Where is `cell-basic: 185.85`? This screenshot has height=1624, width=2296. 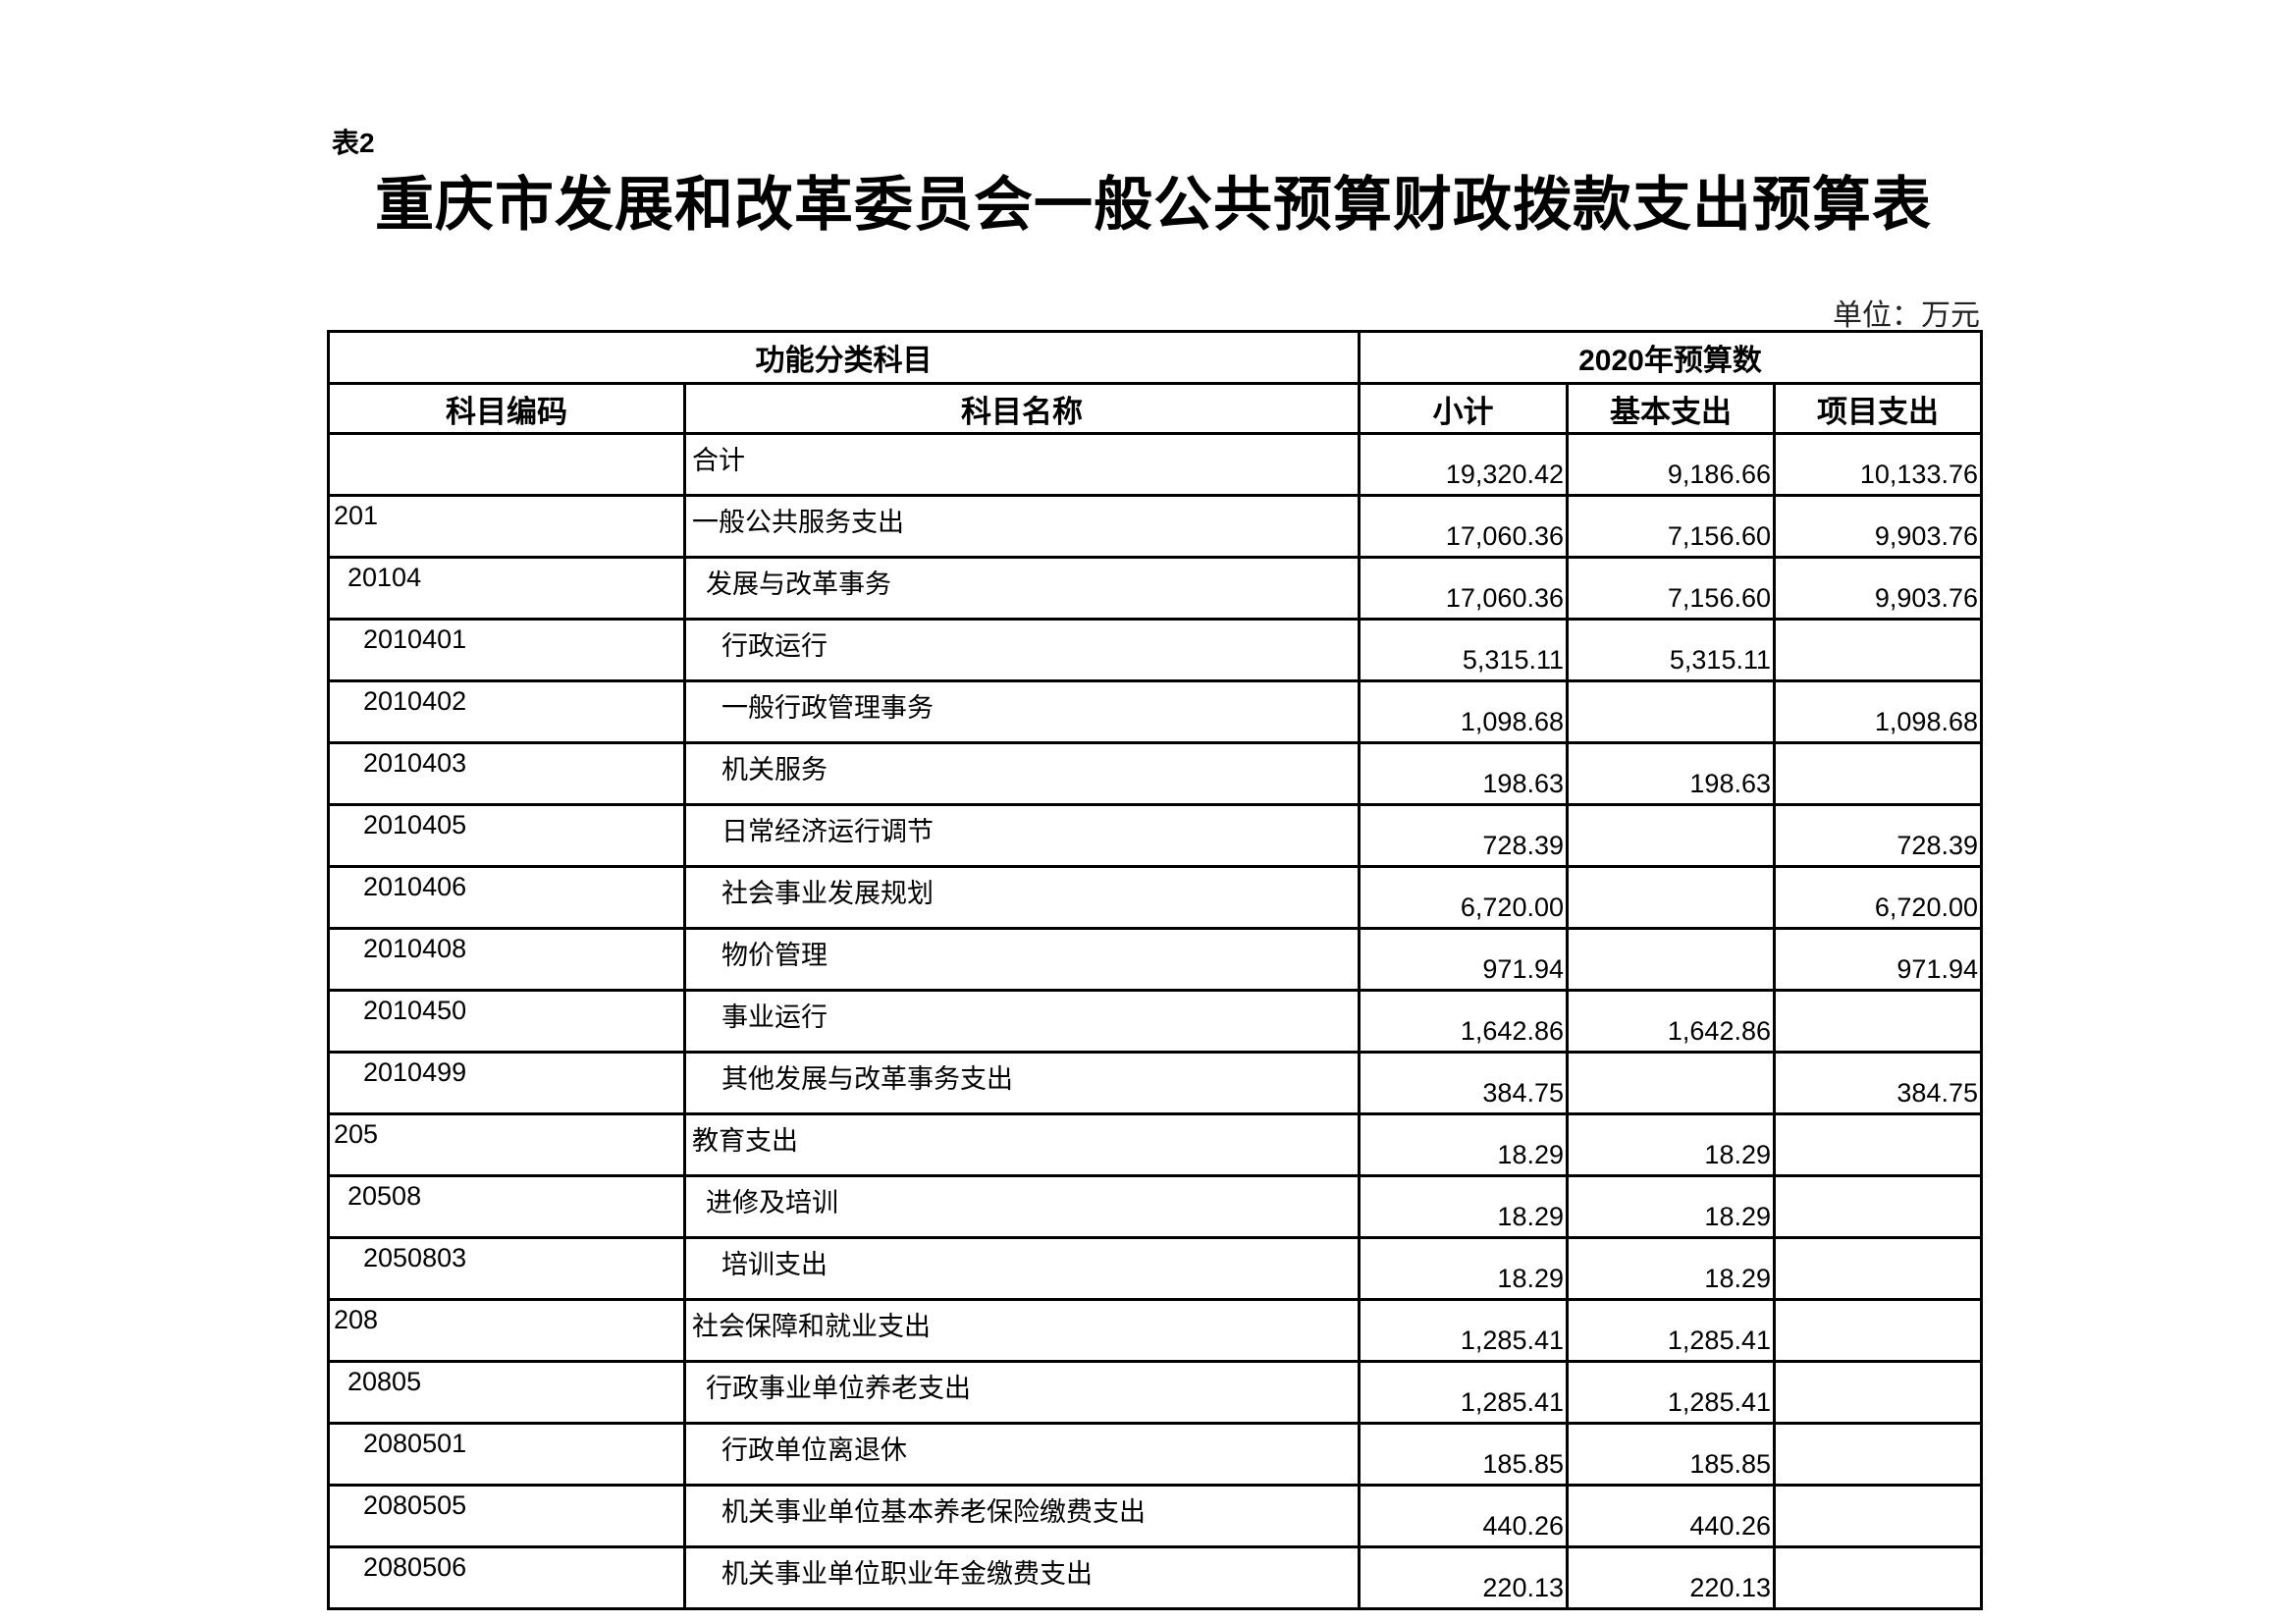 cell-basic: 185.85 is located at coordinates (1671, 1454).